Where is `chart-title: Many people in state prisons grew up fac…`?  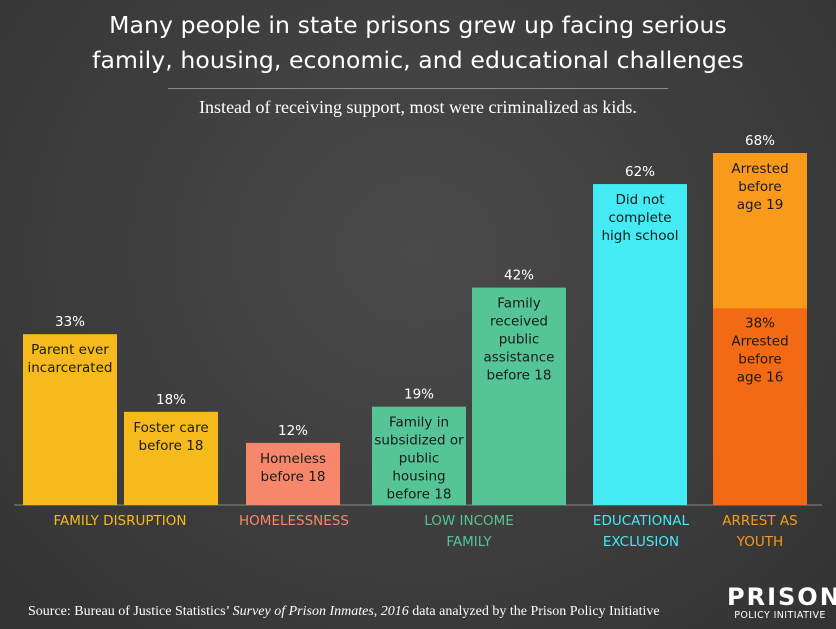
chart-title: Many people in state prisons grew up fac… is located at coordinates (418, 43).